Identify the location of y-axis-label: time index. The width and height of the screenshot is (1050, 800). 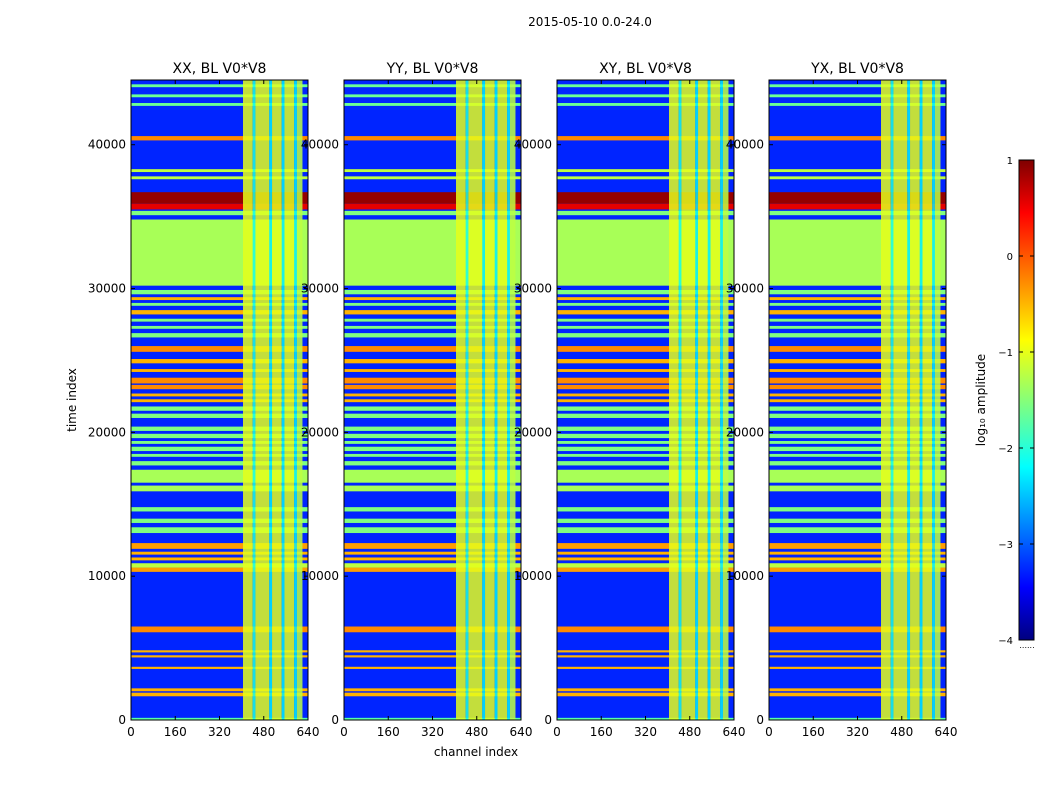
(72, 400).